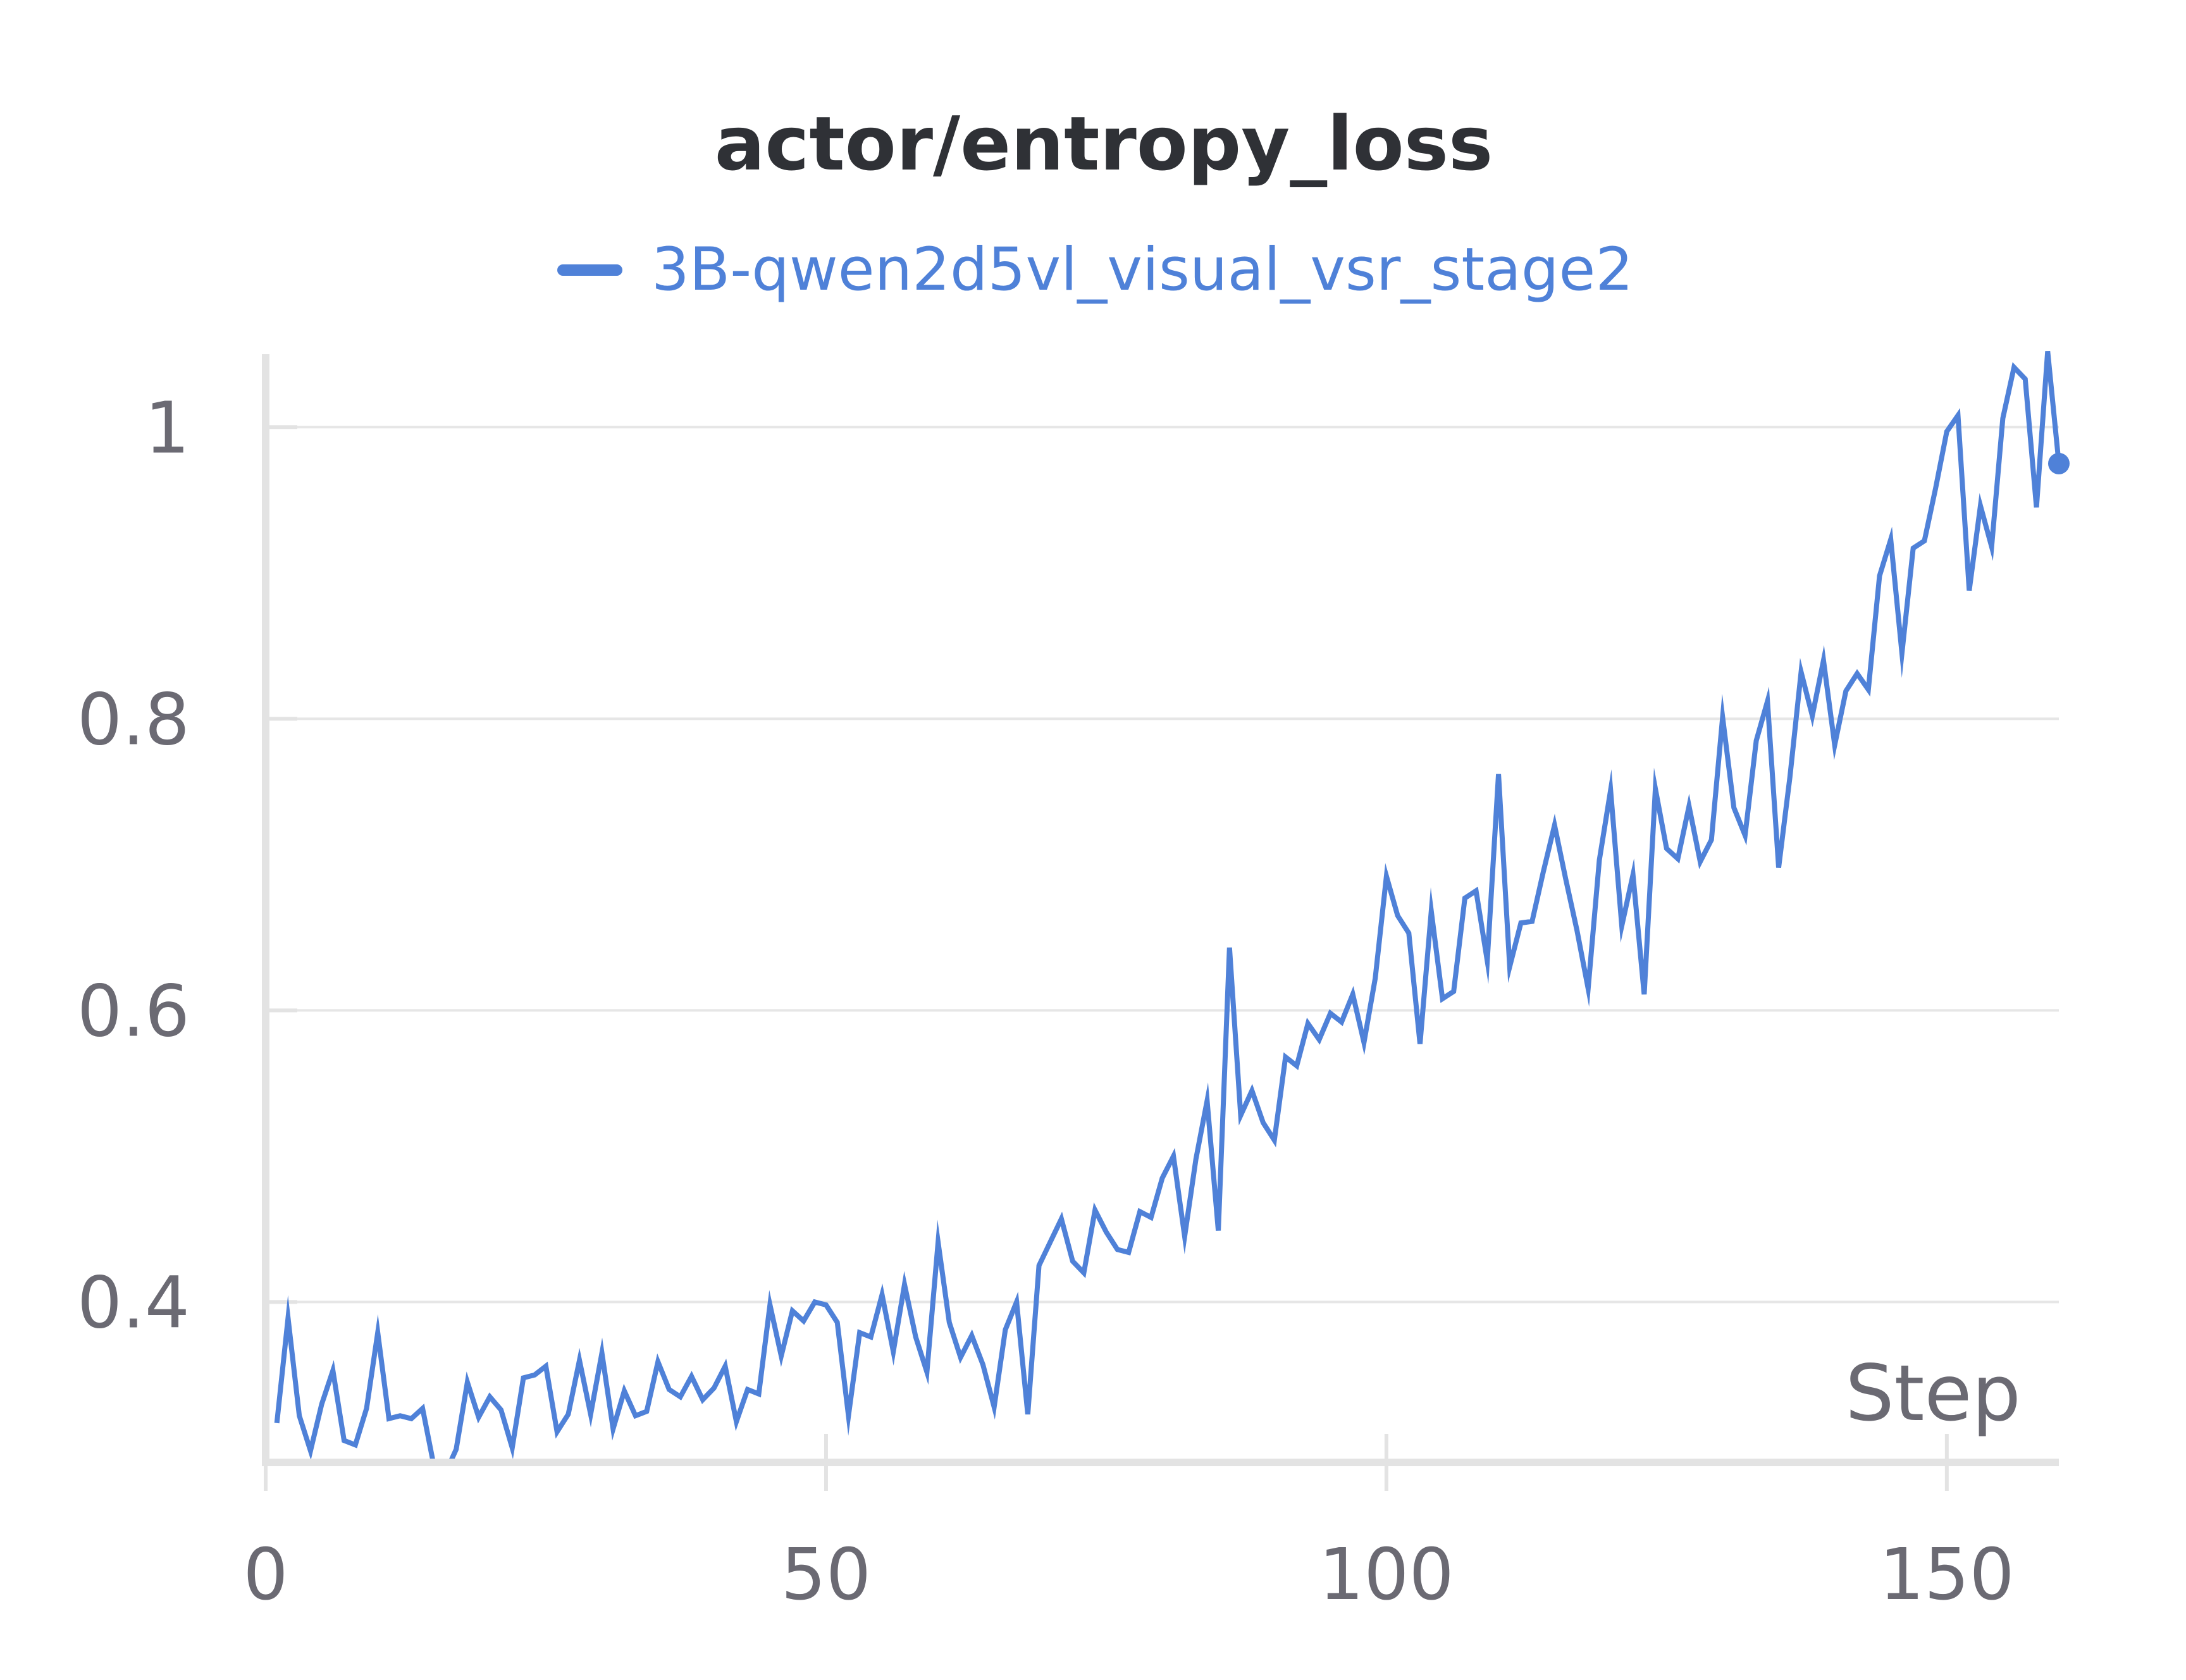 The width and height of the screenshot is (2186, 1680). Describe the element at coordinates (133, 1303) in the screenshot. I see `y-tick-label: 0.4` at that location.